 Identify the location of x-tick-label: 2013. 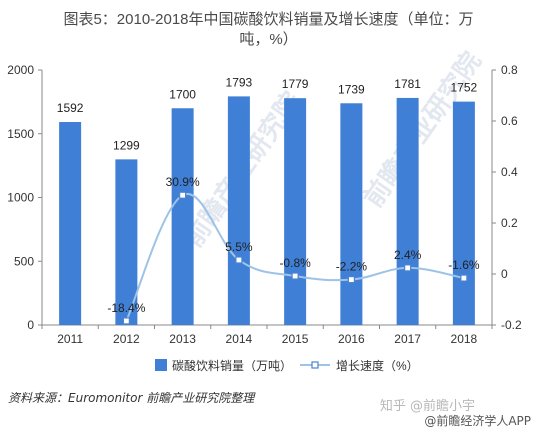
(182, 339).